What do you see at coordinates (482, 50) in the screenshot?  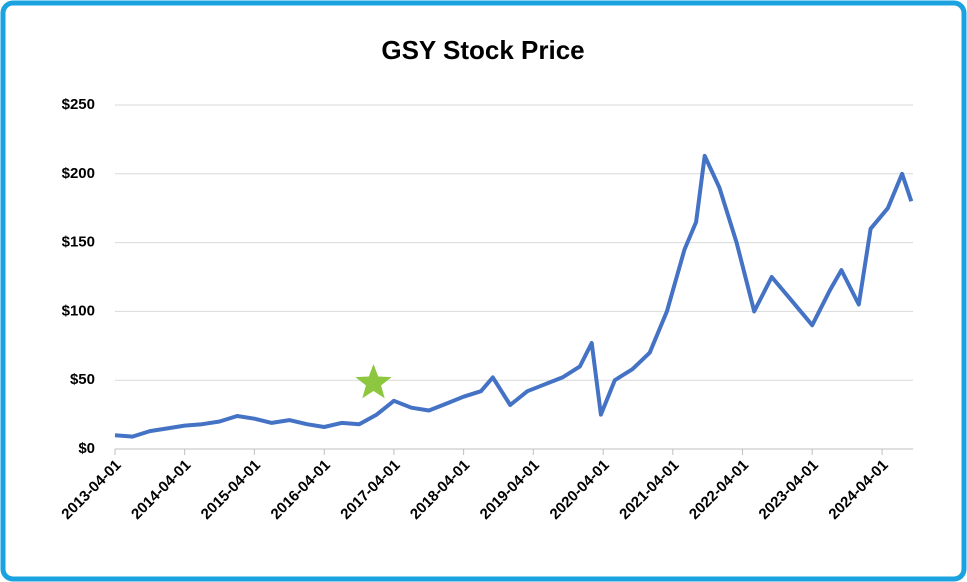 I see `chart-title: GSY Stock Price` at bounding box center [482, 50].